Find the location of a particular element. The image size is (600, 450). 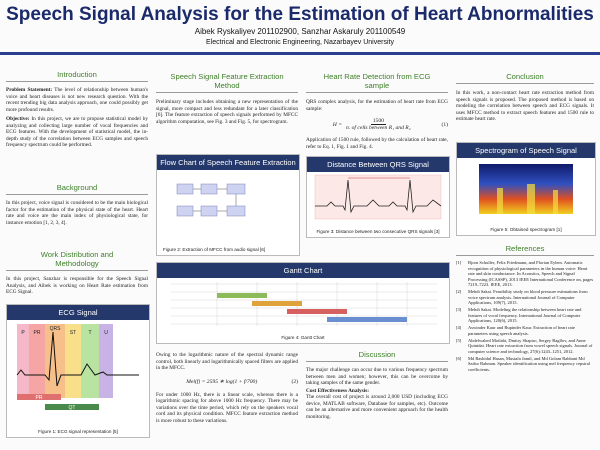

figure-heading: Spectrogram of Speech Signal is located at coordinates (526, 150).